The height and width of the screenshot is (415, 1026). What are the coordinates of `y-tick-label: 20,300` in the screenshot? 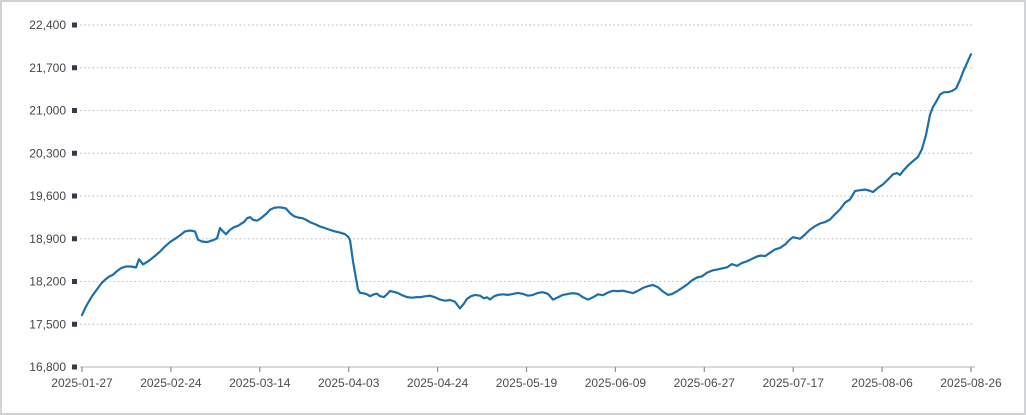 It's located at (47, 153).